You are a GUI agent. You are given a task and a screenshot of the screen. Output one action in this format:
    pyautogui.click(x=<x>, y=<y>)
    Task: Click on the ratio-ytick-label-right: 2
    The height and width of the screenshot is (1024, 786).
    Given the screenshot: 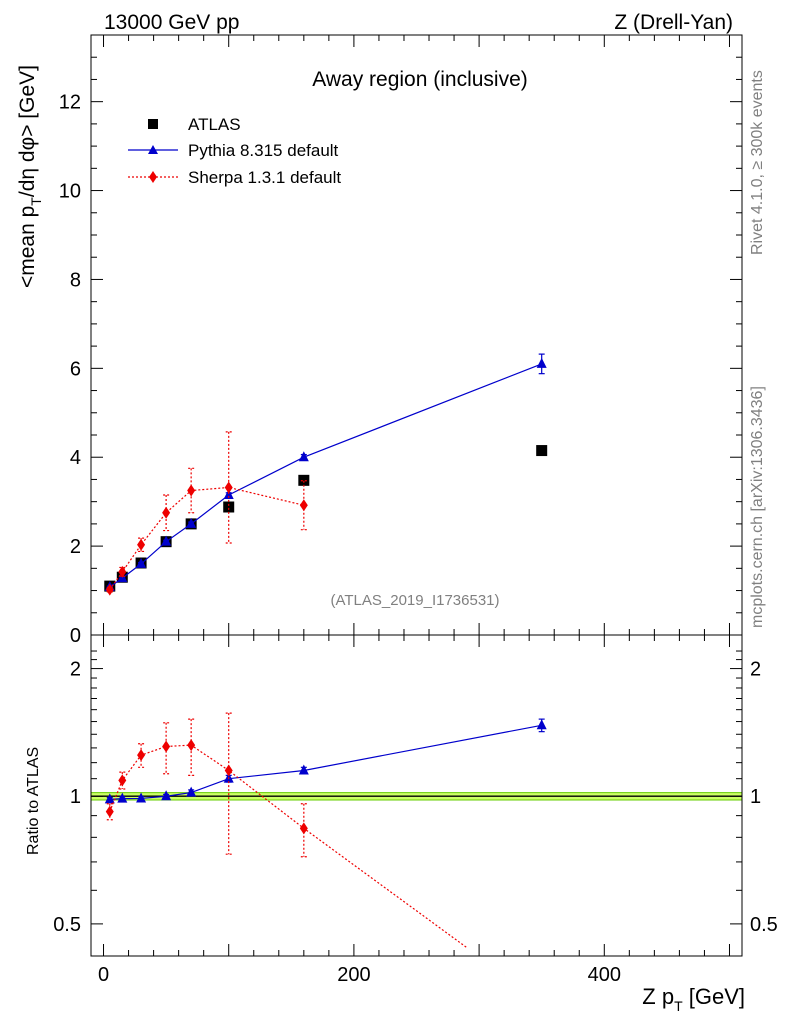 What is the action you would take?
    pyautogui.click(x=755, y=670)
    